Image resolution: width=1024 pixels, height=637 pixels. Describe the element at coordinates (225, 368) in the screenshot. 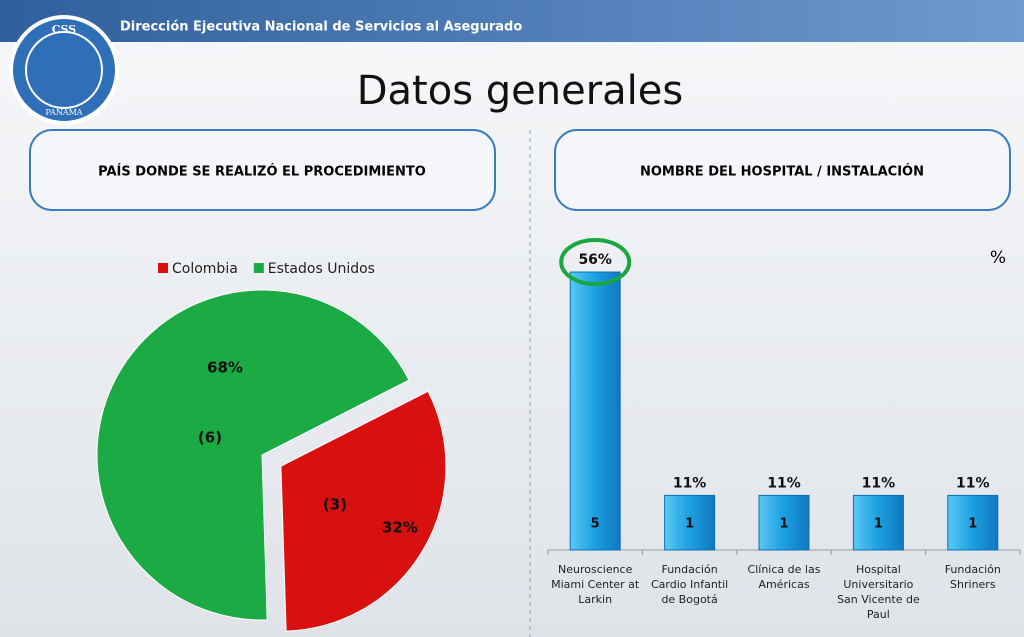

I see `value-label: 68%` at that location.